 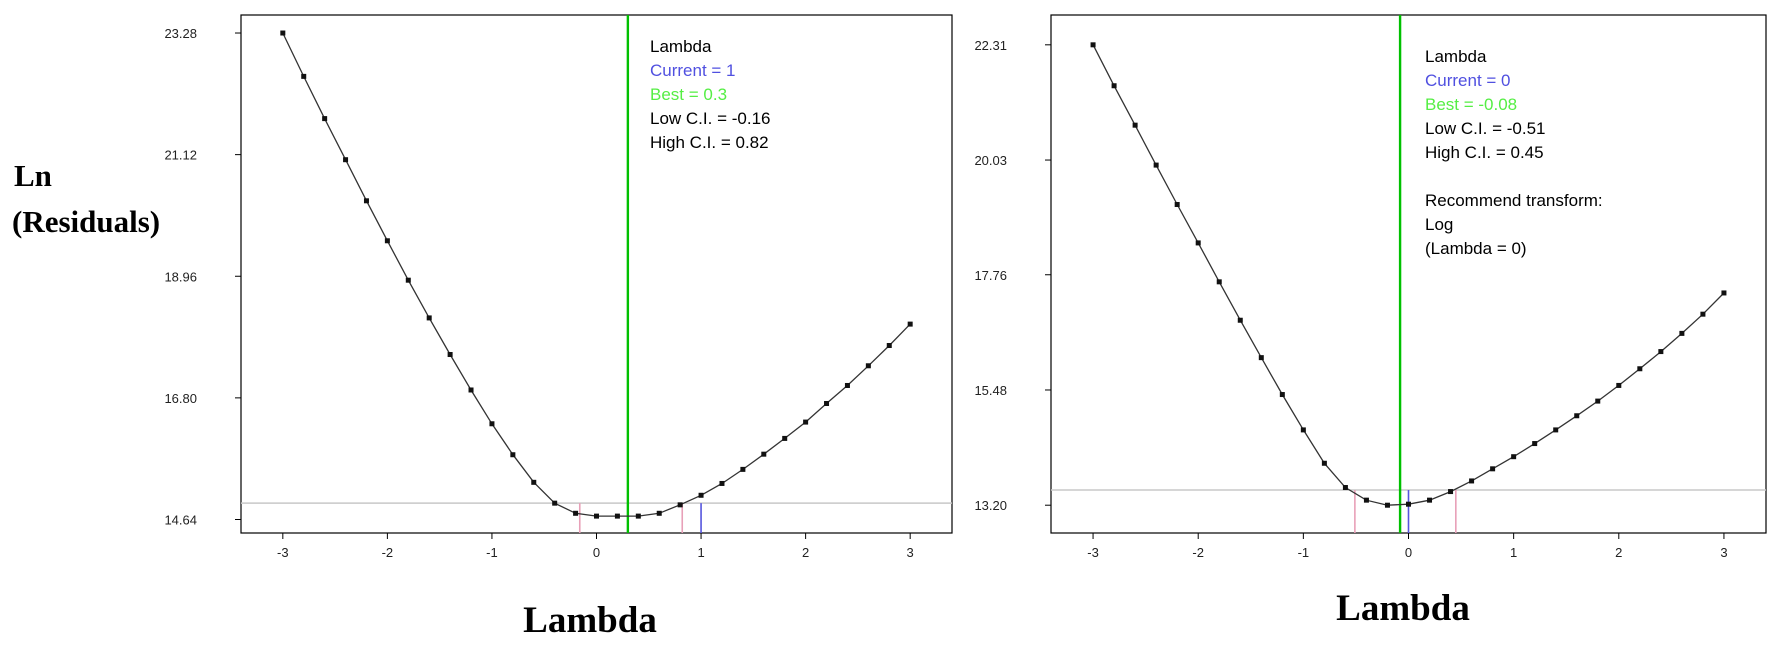 I want to click on y-tick-label: 21.12, so click(x=180, y=155).